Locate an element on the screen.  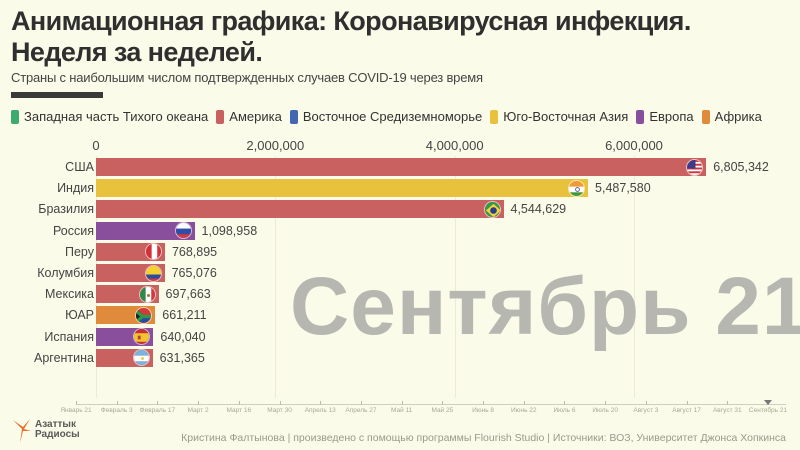
bar-row: Бразилия 4,544,629 is located at coordinates (400, 209).